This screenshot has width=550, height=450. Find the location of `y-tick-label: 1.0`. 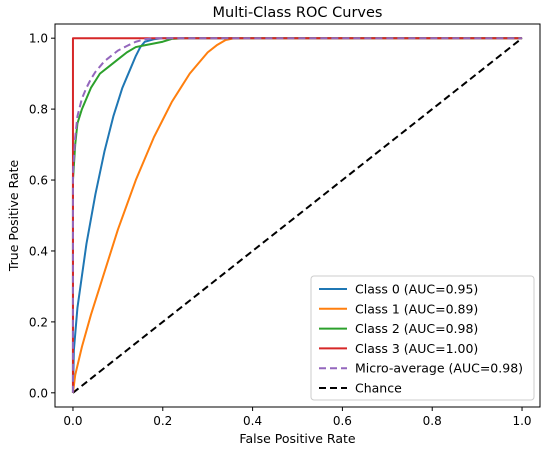

y-tick-label: 1.0 is located at coordinates (38, 39).